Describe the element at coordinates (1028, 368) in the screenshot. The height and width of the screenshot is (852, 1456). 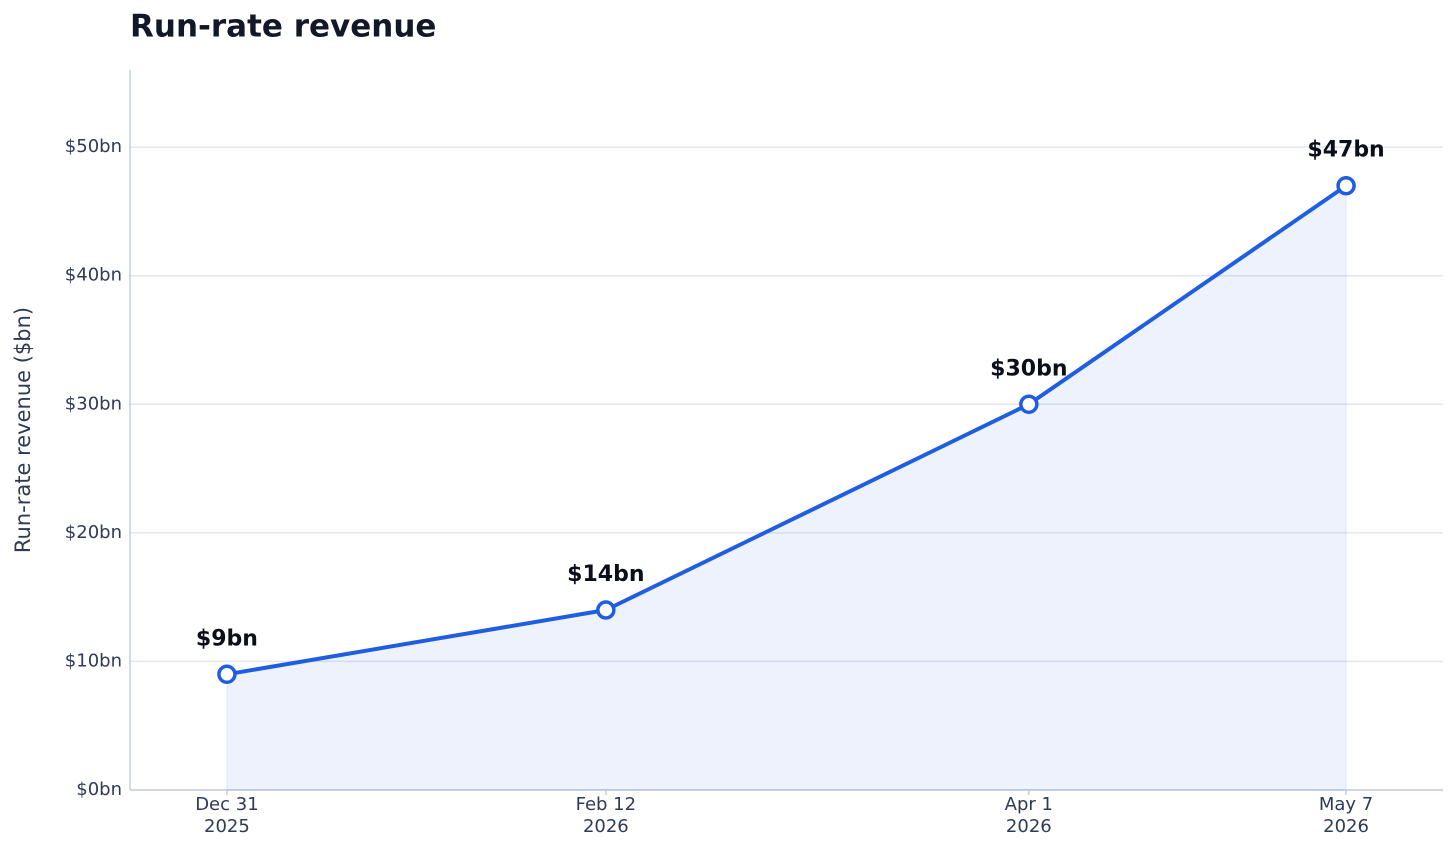
I see `value-label: $30bn` at that location.